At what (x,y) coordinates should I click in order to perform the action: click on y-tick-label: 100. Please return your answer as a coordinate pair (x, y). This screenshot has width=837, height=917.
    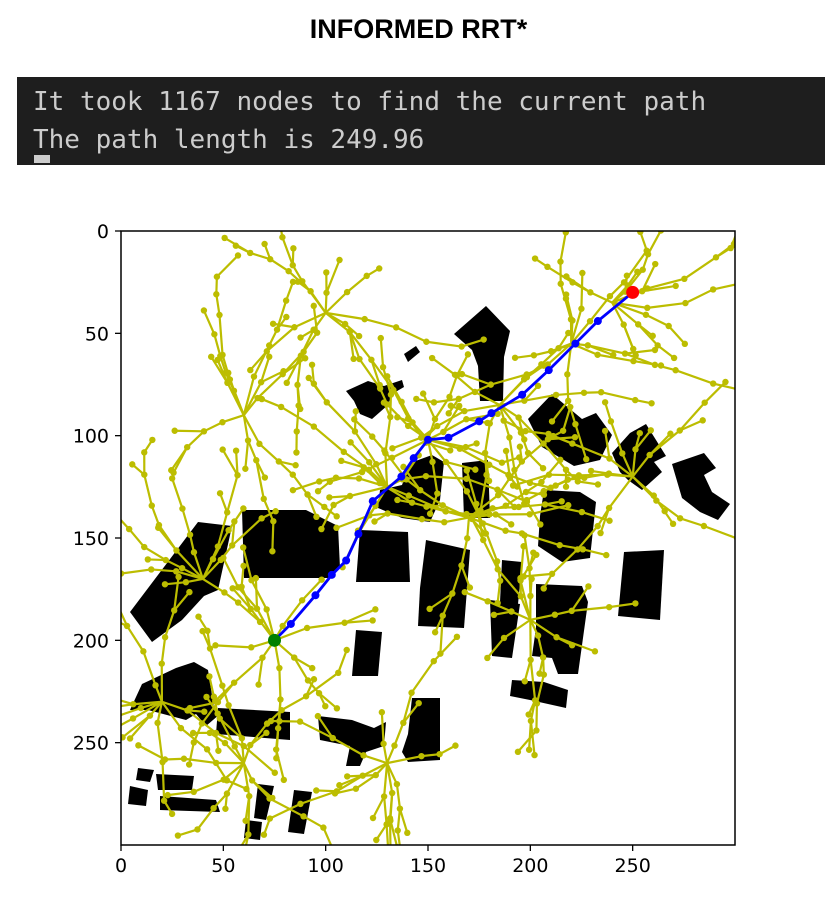
    Looking at the image, I should click on (91, 437).